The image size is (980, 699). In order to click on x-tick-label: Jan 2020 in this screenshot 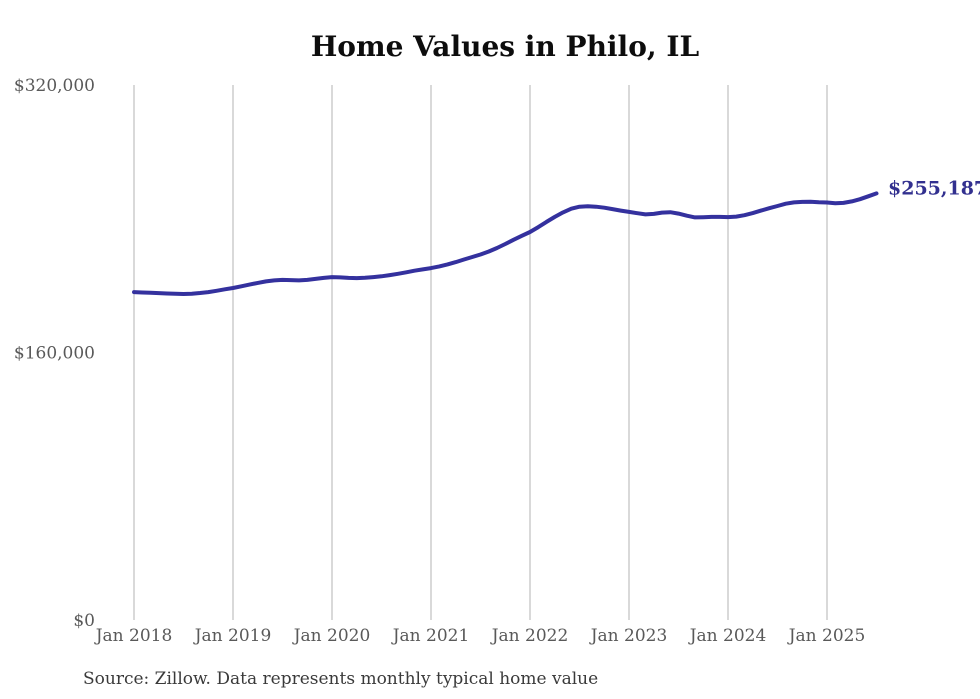, I will do `click(331, 636)`.